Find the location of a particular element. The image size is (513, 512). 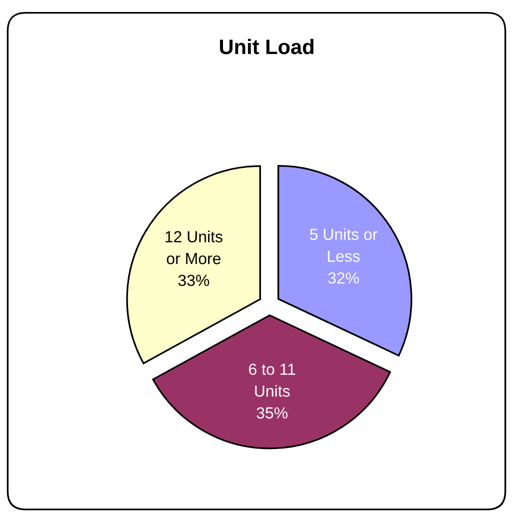

slice-label: 5 Units or Less is located at coordinates (344, 245).